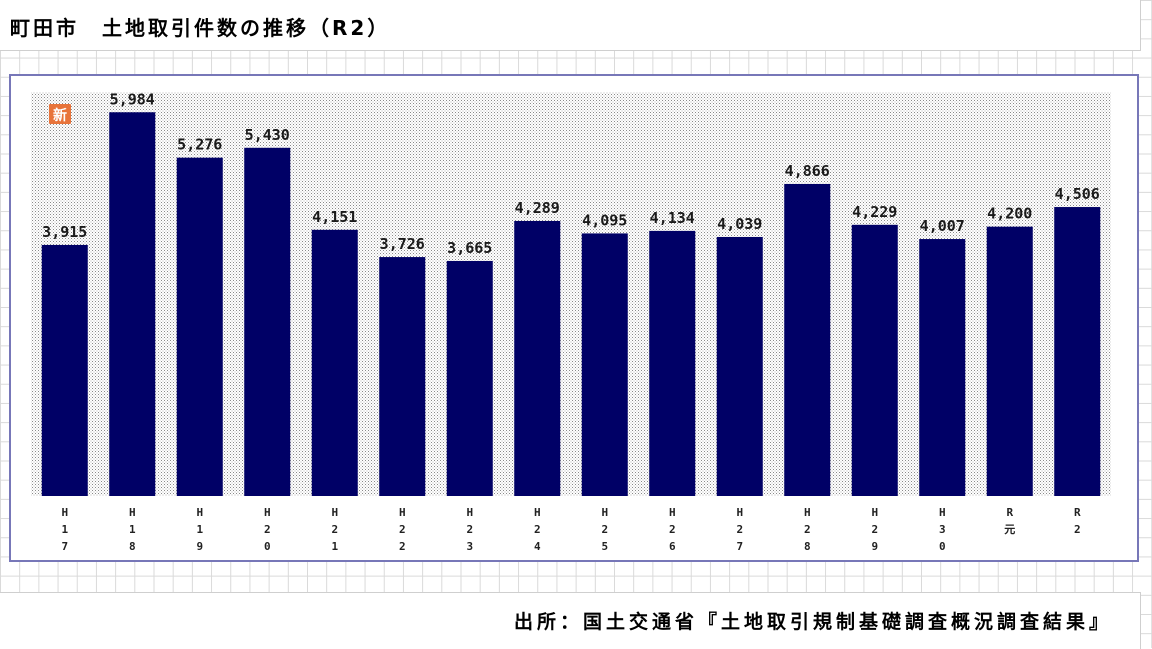 The image size is (1152, 649). Describe the element at coordinates (132, 512) in the screenshot. I see `x-tick-label-1-0: H` at that location.